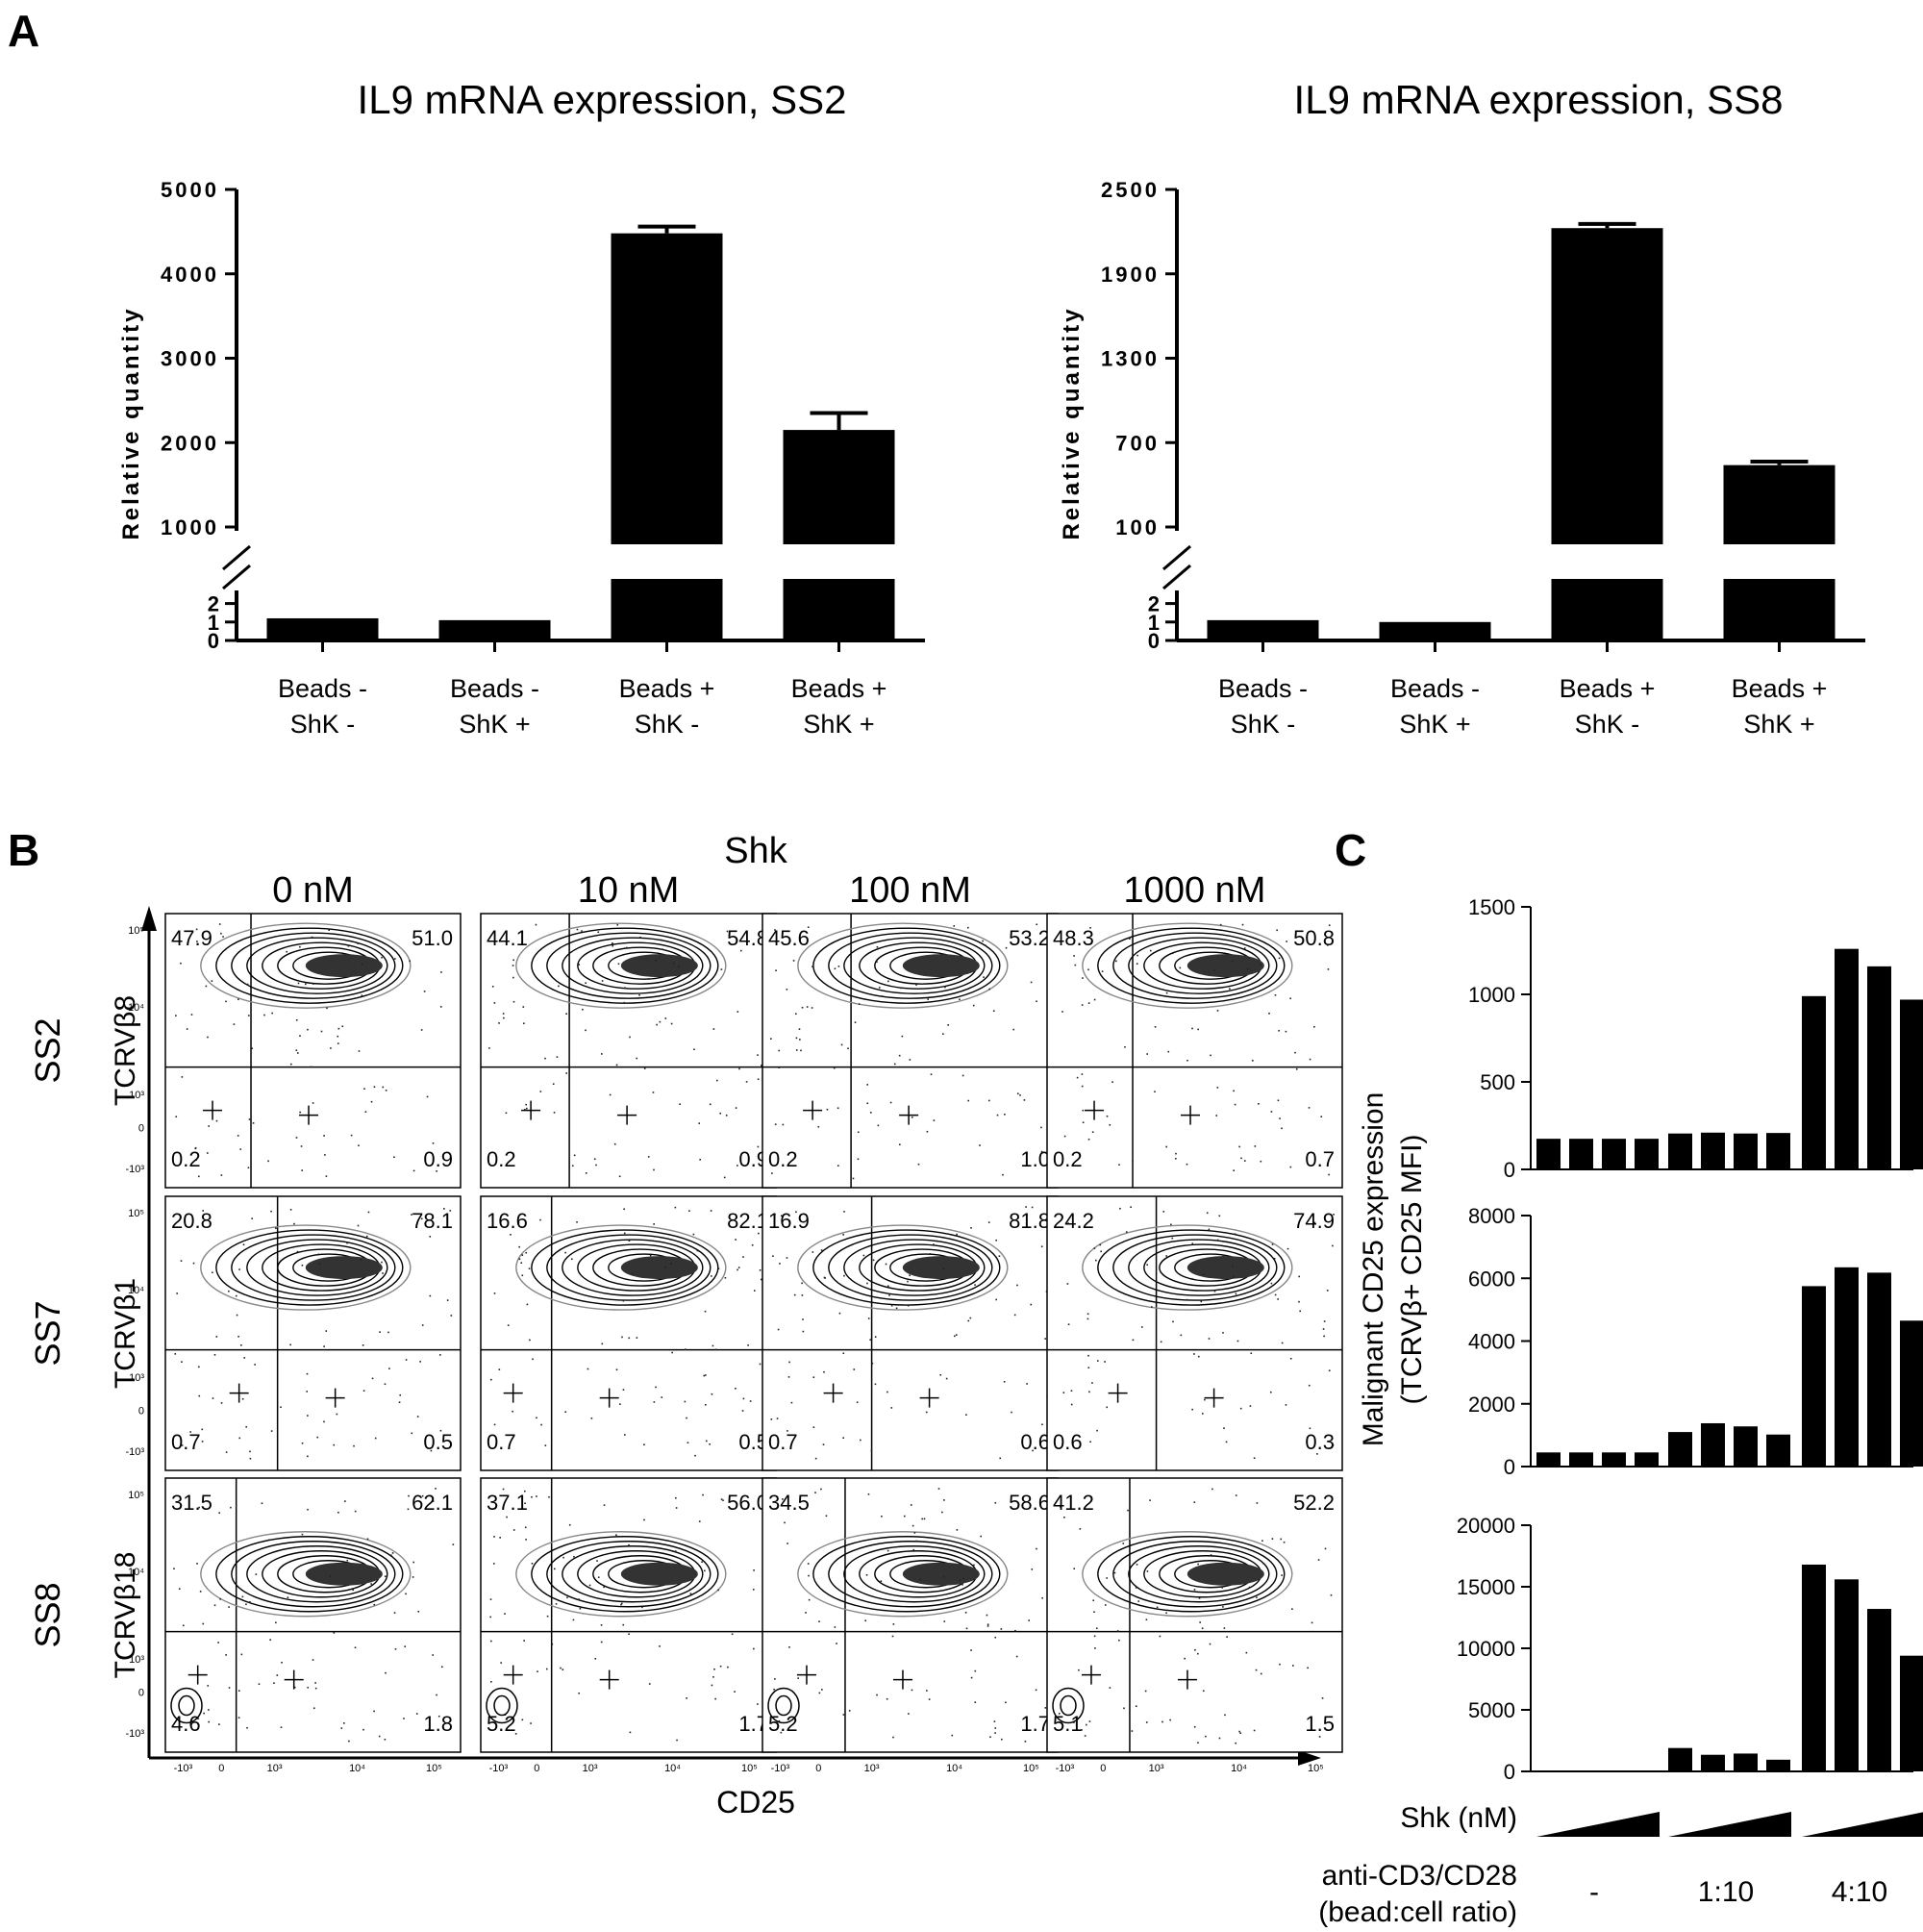 Image resolution: width=1923 pixels, height=1932 pixels. I want to click on x-tick-label: 10⁴, so click(672, 1768).